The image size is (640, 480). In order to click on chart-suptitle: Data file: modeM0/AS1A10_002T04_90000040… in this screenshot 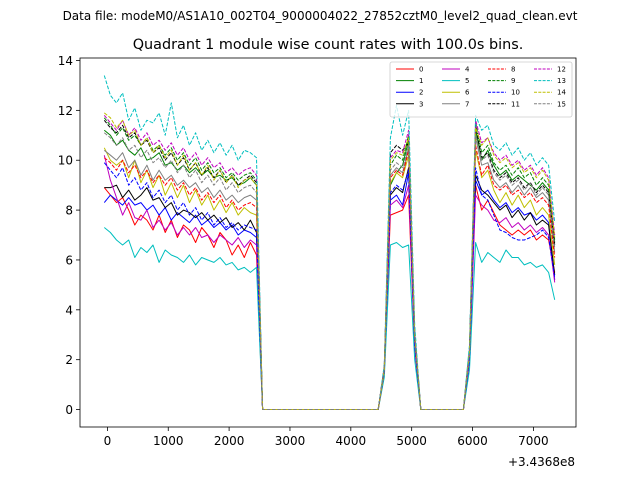, I will do `click(320, 16)`.